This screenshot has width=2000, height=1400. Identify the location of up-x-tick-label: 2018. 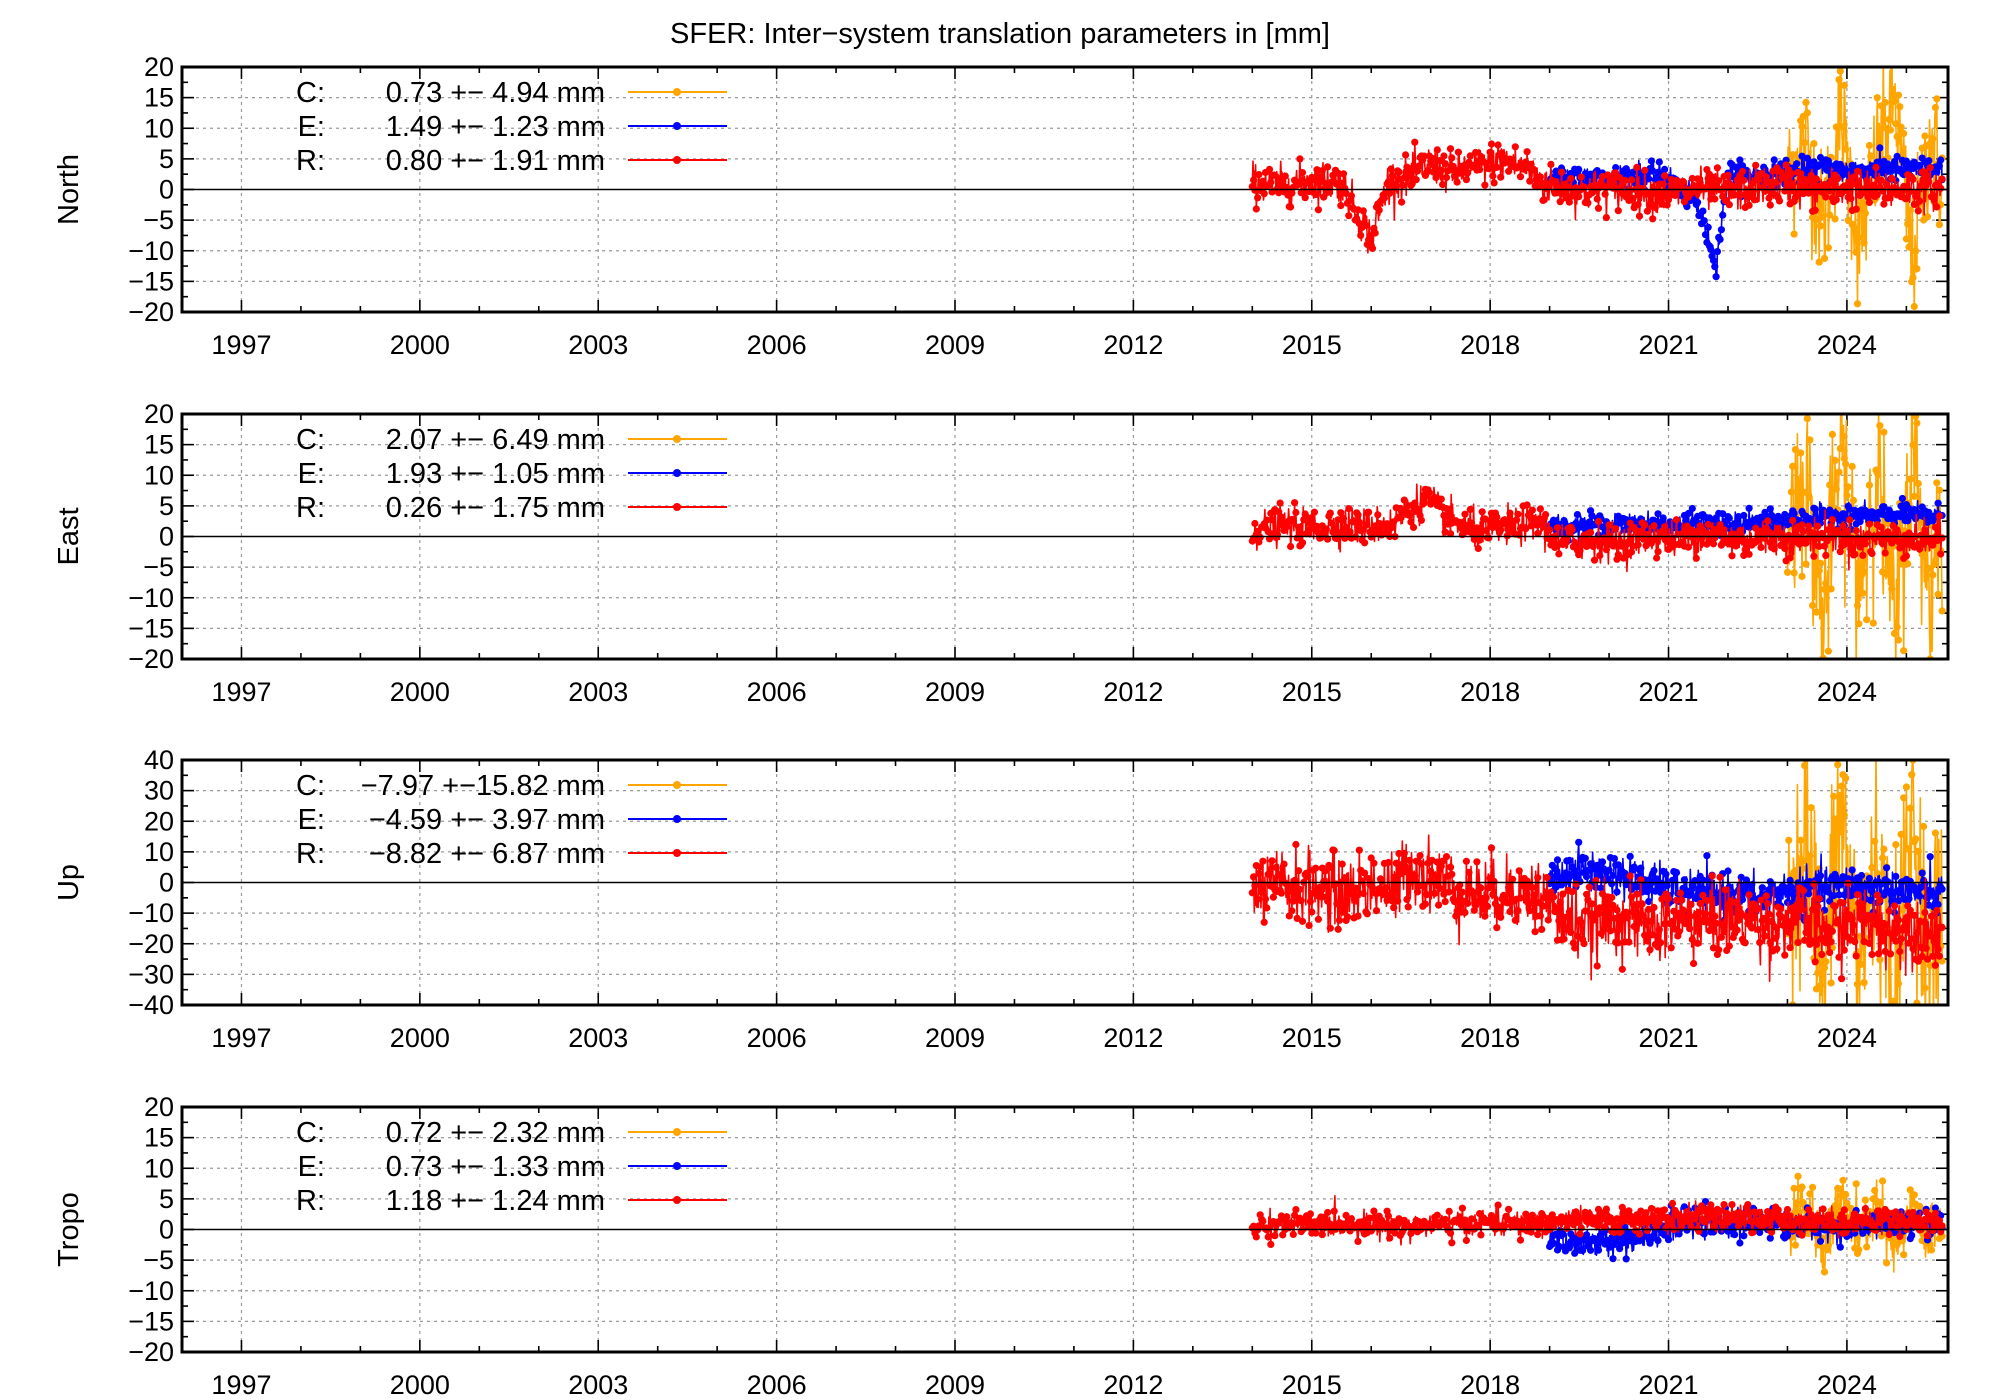
(1490, 1038).